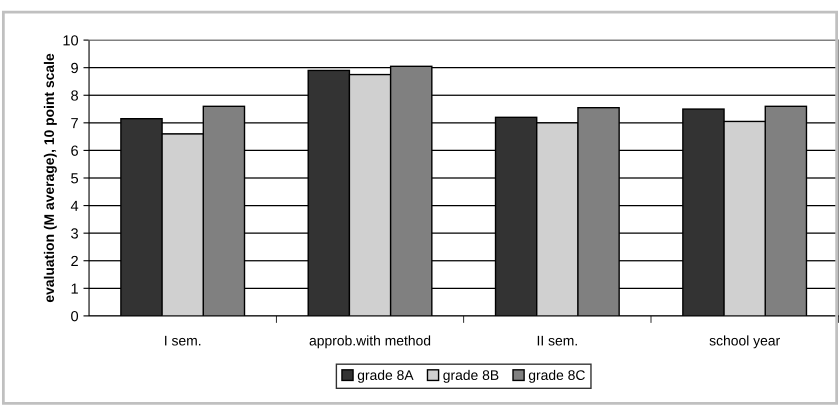 This screenshot has height=405, width=840. Describe the element at coordinates (75, 289) in the screenshot. I see `y-tick-label: 1` at that location.